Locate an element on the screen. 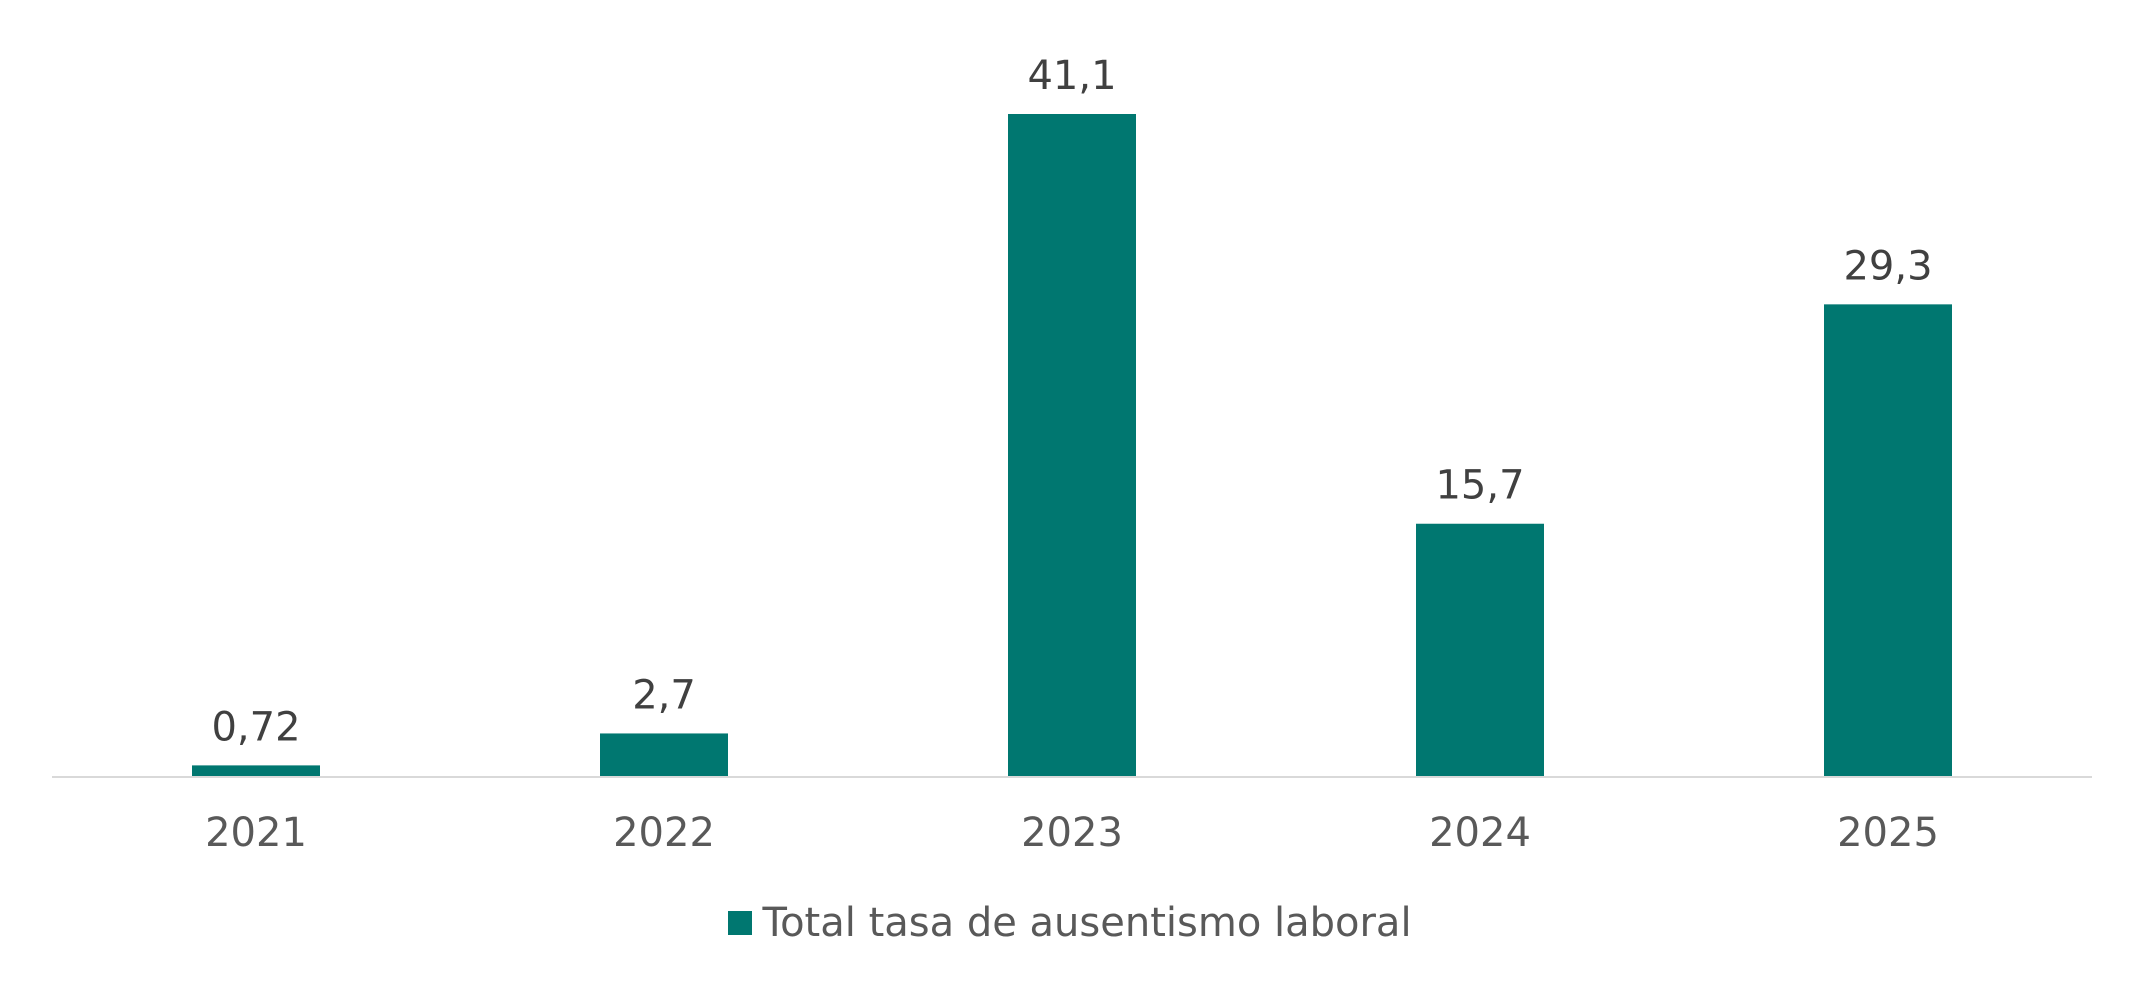 The image size is (2140, 990). x-tick-label-2023: 2023 is located at coordinates (1072, 833).